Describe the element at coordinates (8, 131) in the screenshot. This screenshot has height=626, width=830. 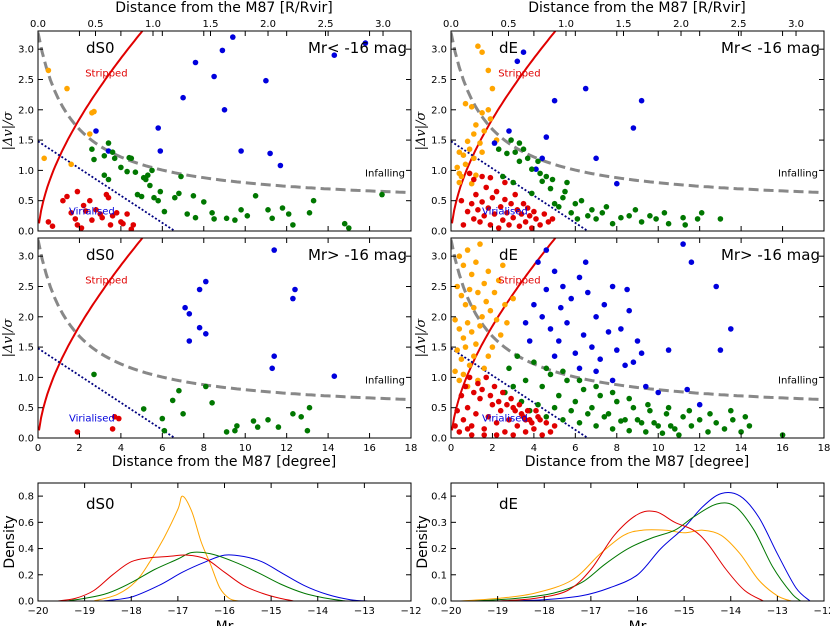
I see `y-axis-label: |Δv|/σ` at that location.